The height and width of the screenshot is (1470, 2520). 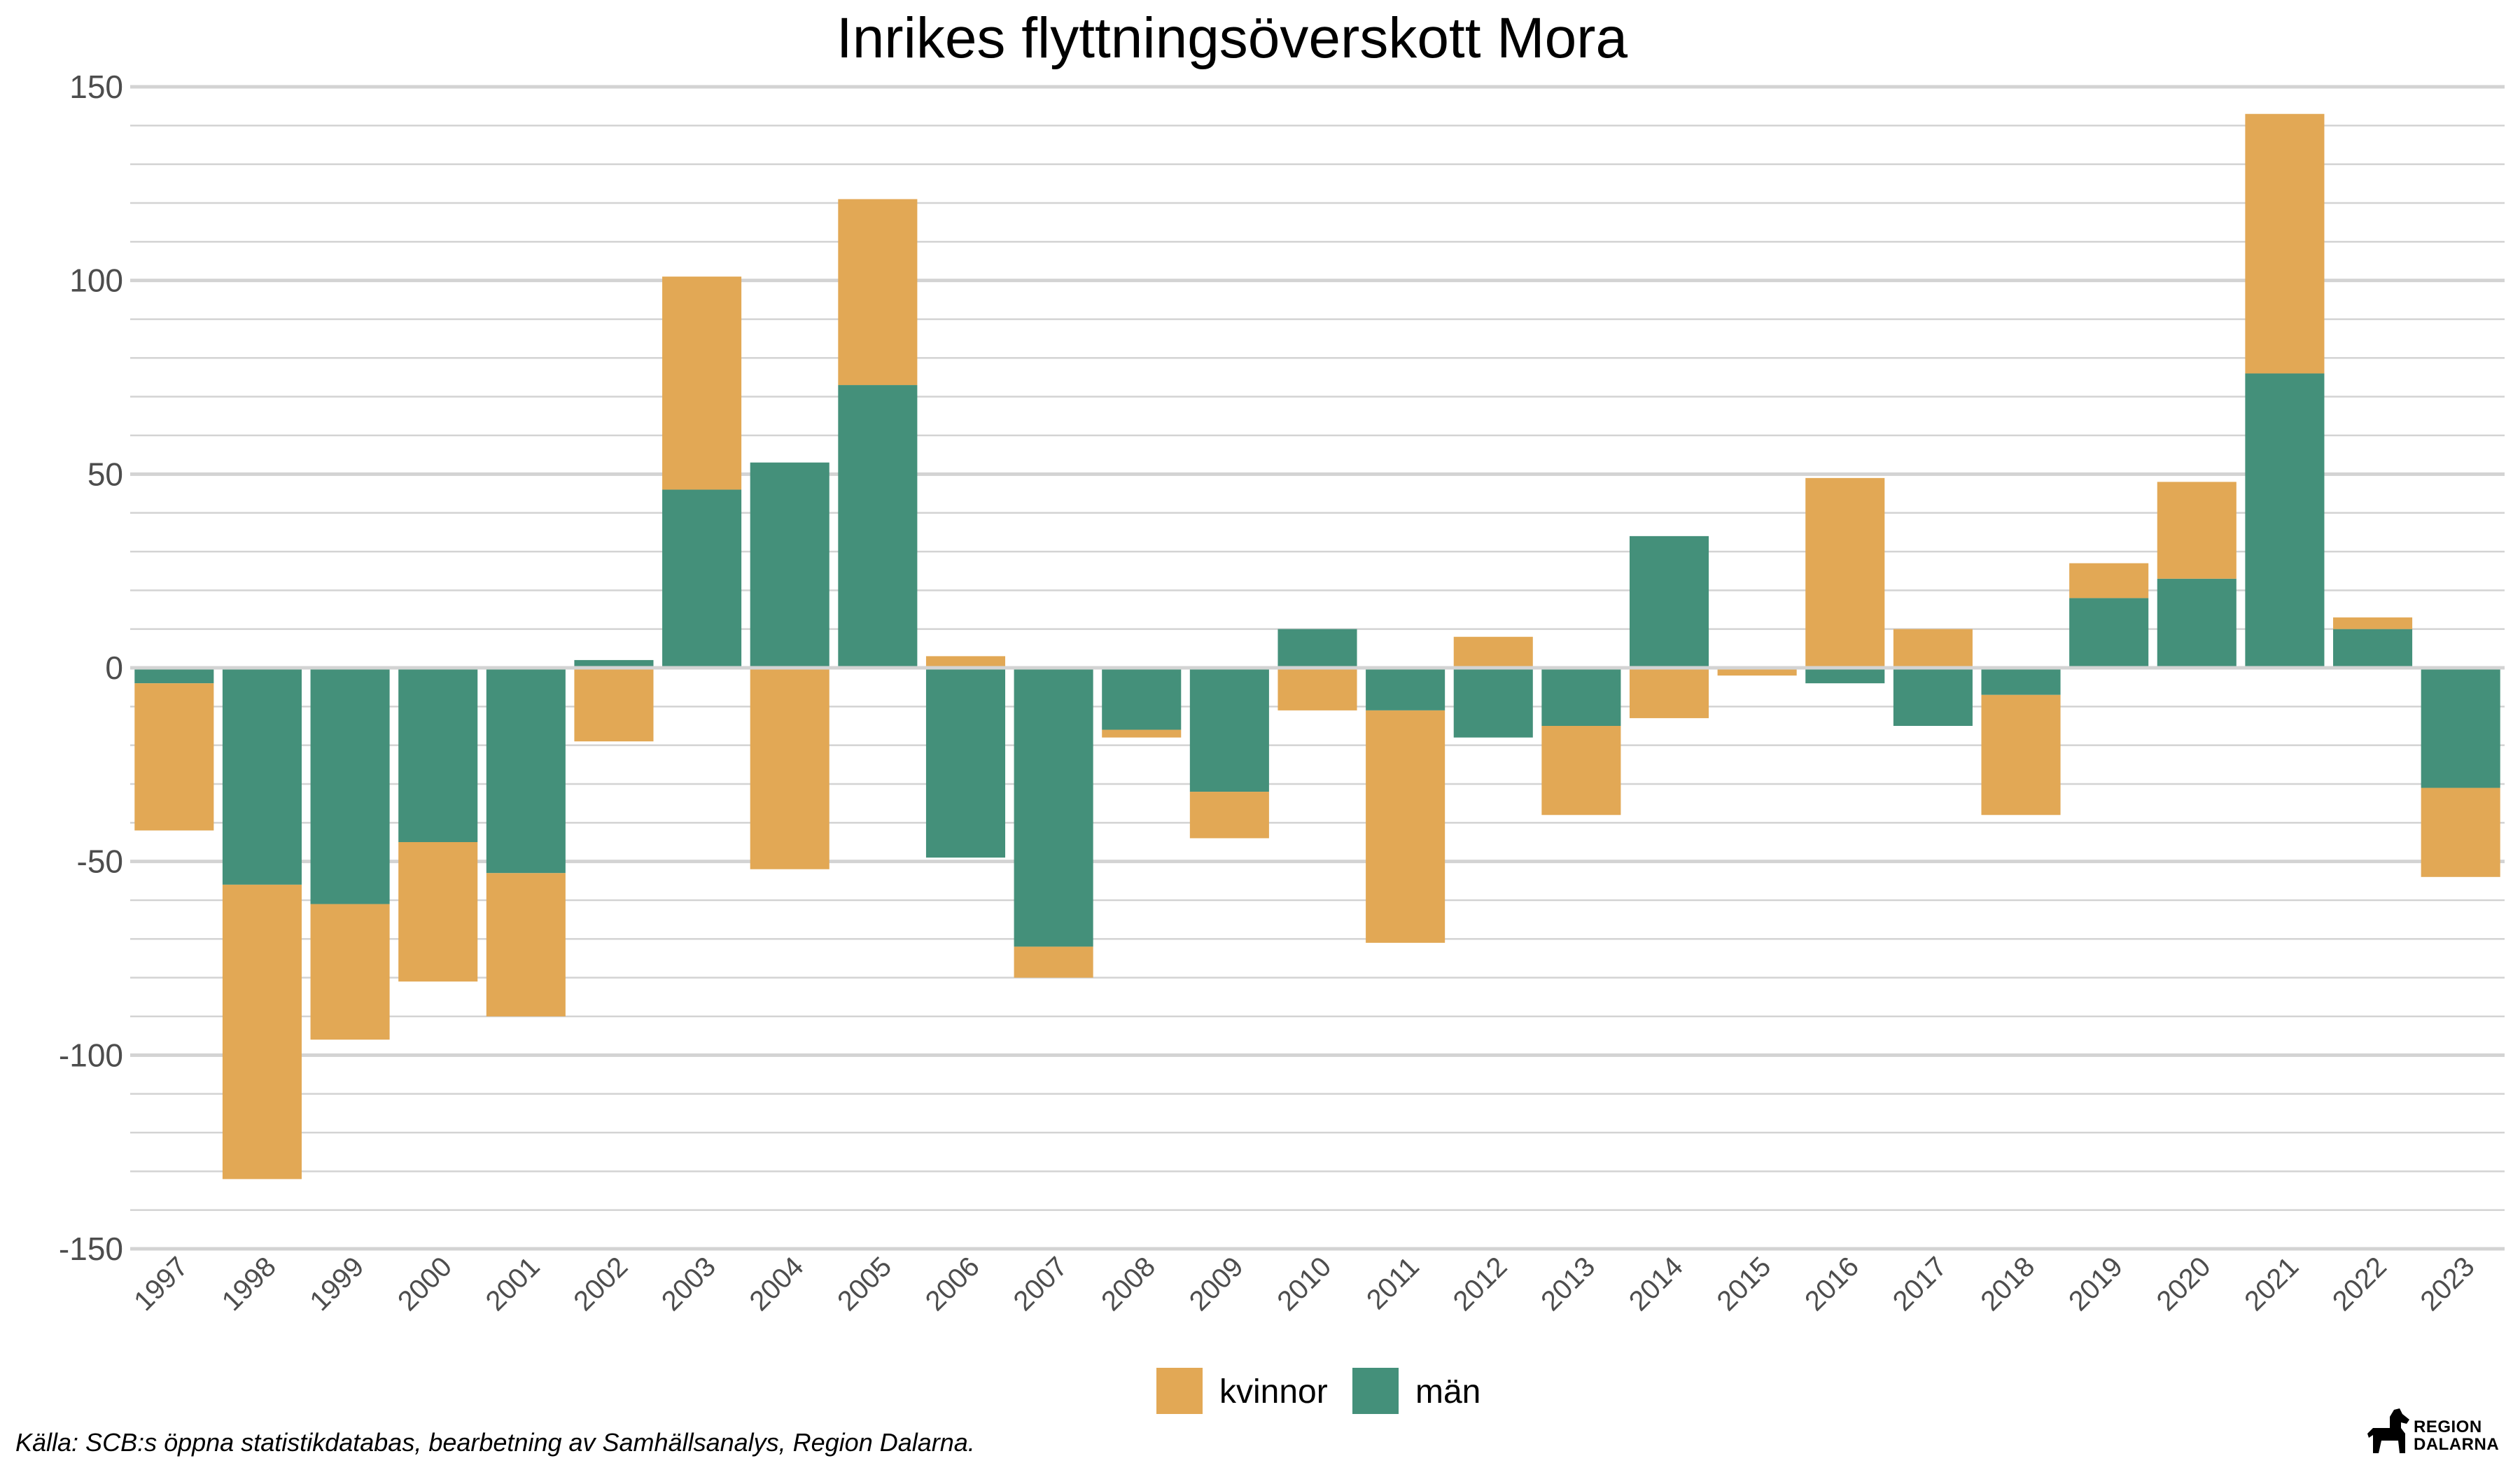 What do you see at coordinates (526, 944) in the screenshot?
I see `bar-kvinnor-2001` at bounding box center [526, 944].